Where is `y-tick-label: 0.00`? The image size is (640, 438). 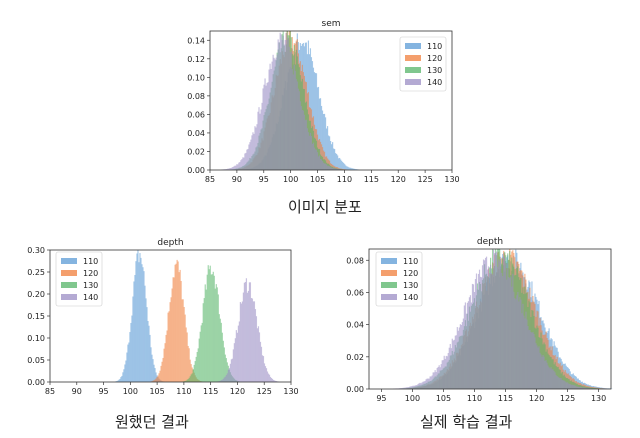
y-tick-label: 0.00 is located at coordinates (355, 389).